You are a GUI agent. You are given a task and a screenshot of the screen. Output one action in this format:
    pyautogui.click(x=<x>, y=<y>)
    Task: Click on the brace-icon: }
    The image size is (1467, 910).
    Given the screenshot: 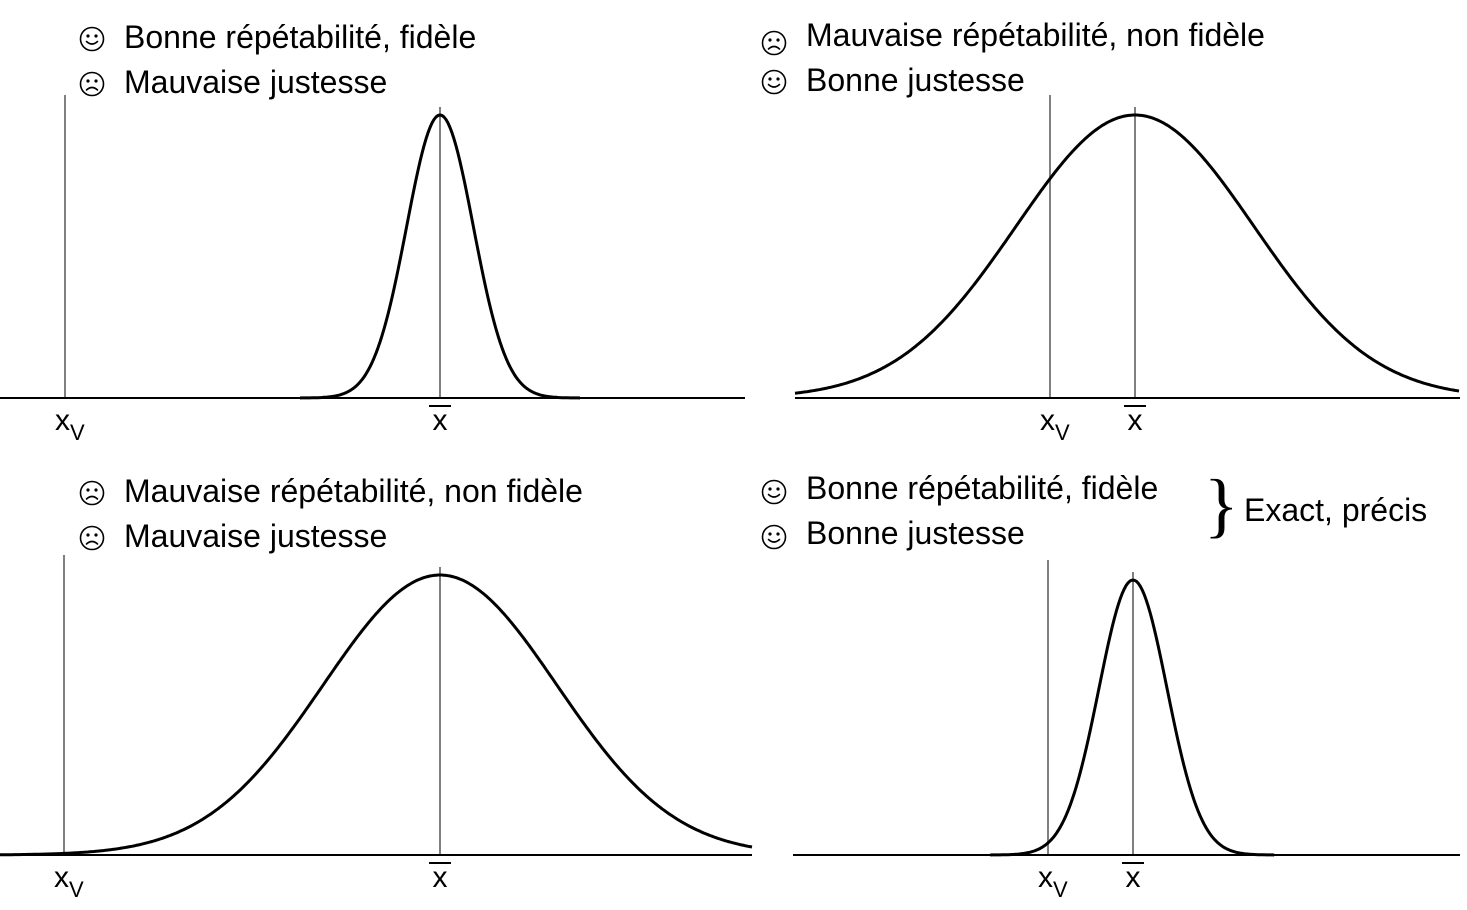 What is the action you would take?
    pyautogui.click(x=1221, y=505)
    